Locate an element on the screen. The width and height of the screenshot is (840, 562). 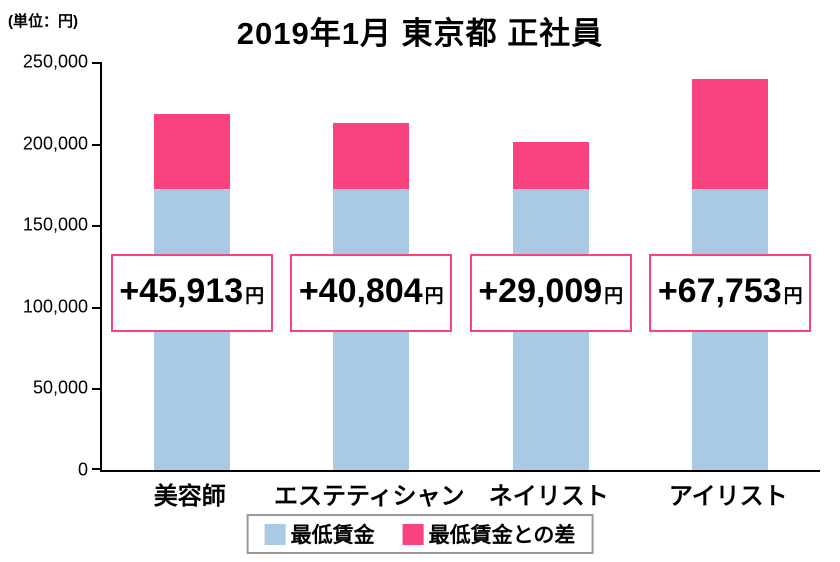
bar-2-segment-difference is located at coordinates (550, 165).